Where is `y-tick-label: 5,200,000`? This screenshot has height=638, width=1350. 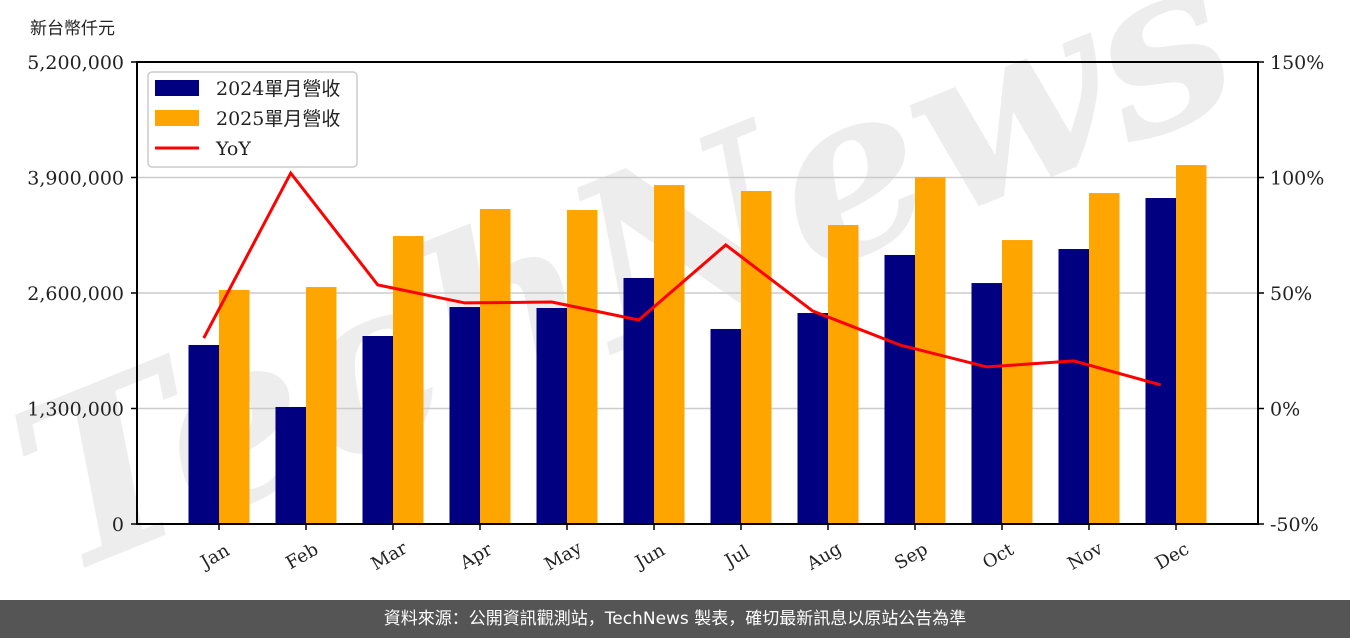
y-tick-label: 5,200,000 is located at coordinates (75, 63).